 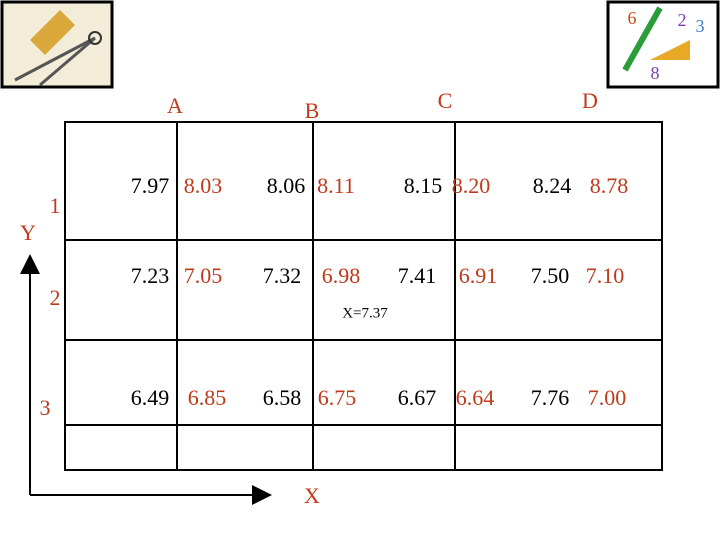 I want to click on cell-value-alt: 6.75, so click(x=337, y=397).